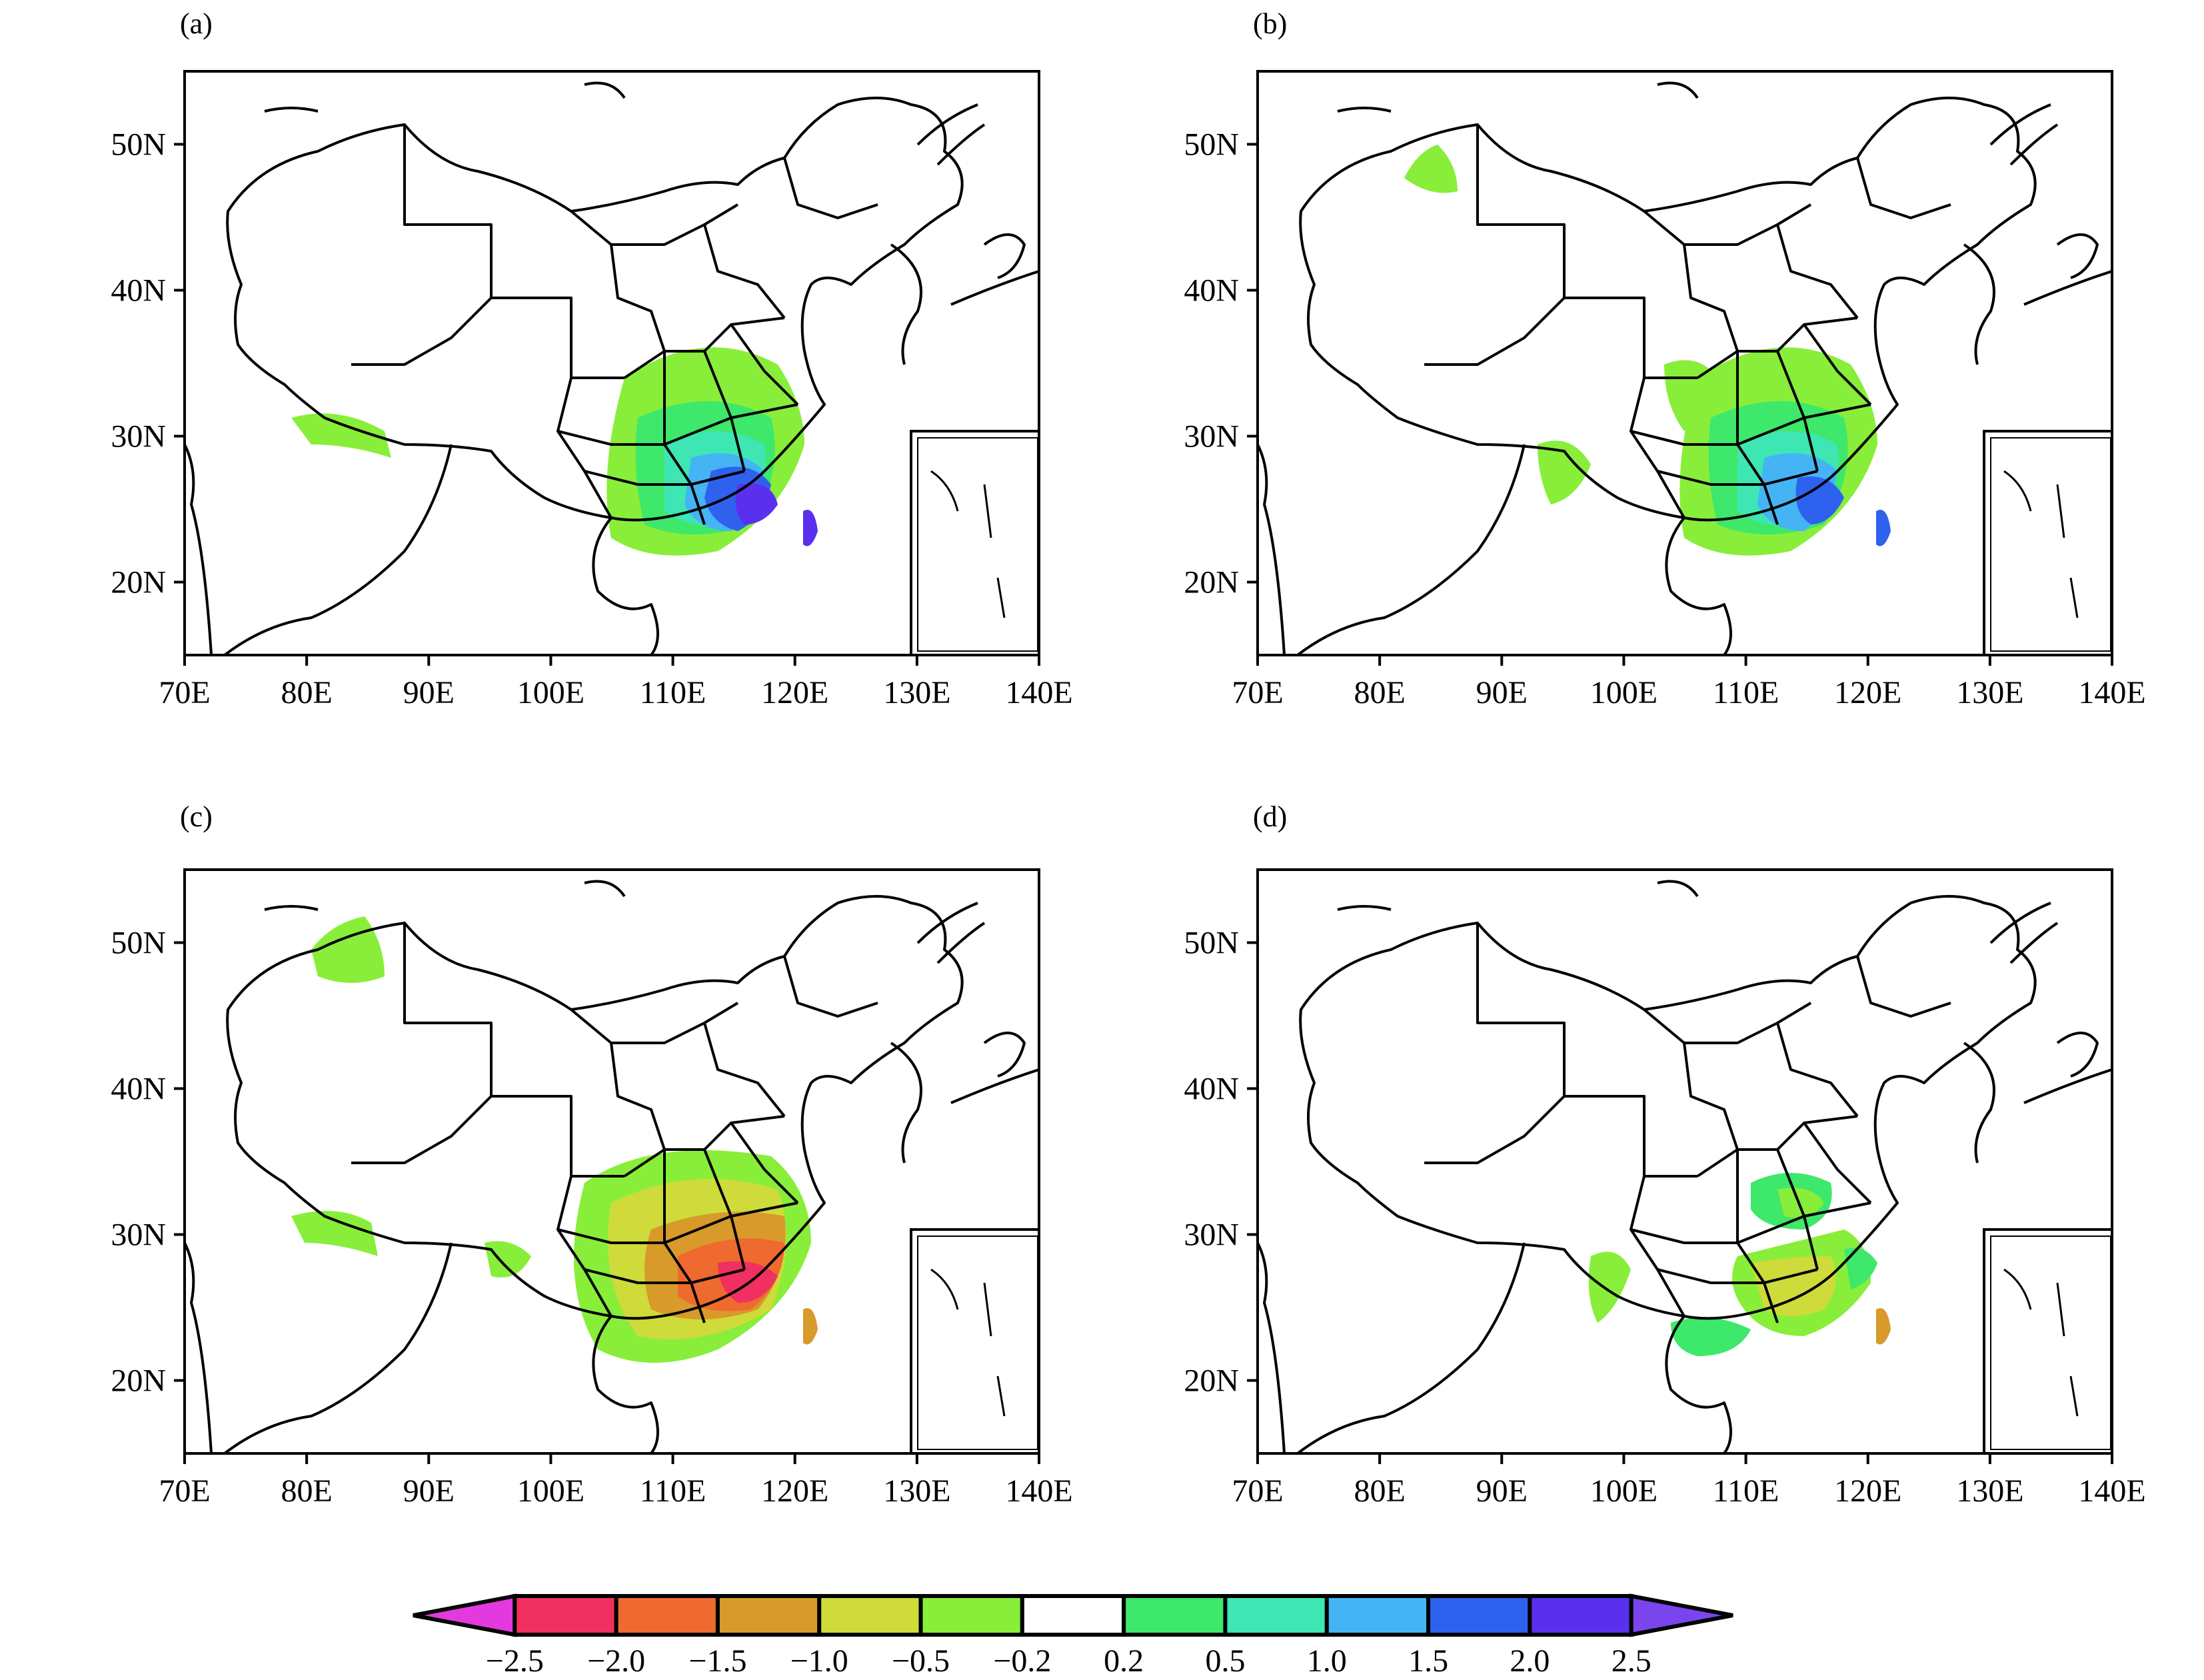  I want to click on coastline-b, so click(1685, 368).